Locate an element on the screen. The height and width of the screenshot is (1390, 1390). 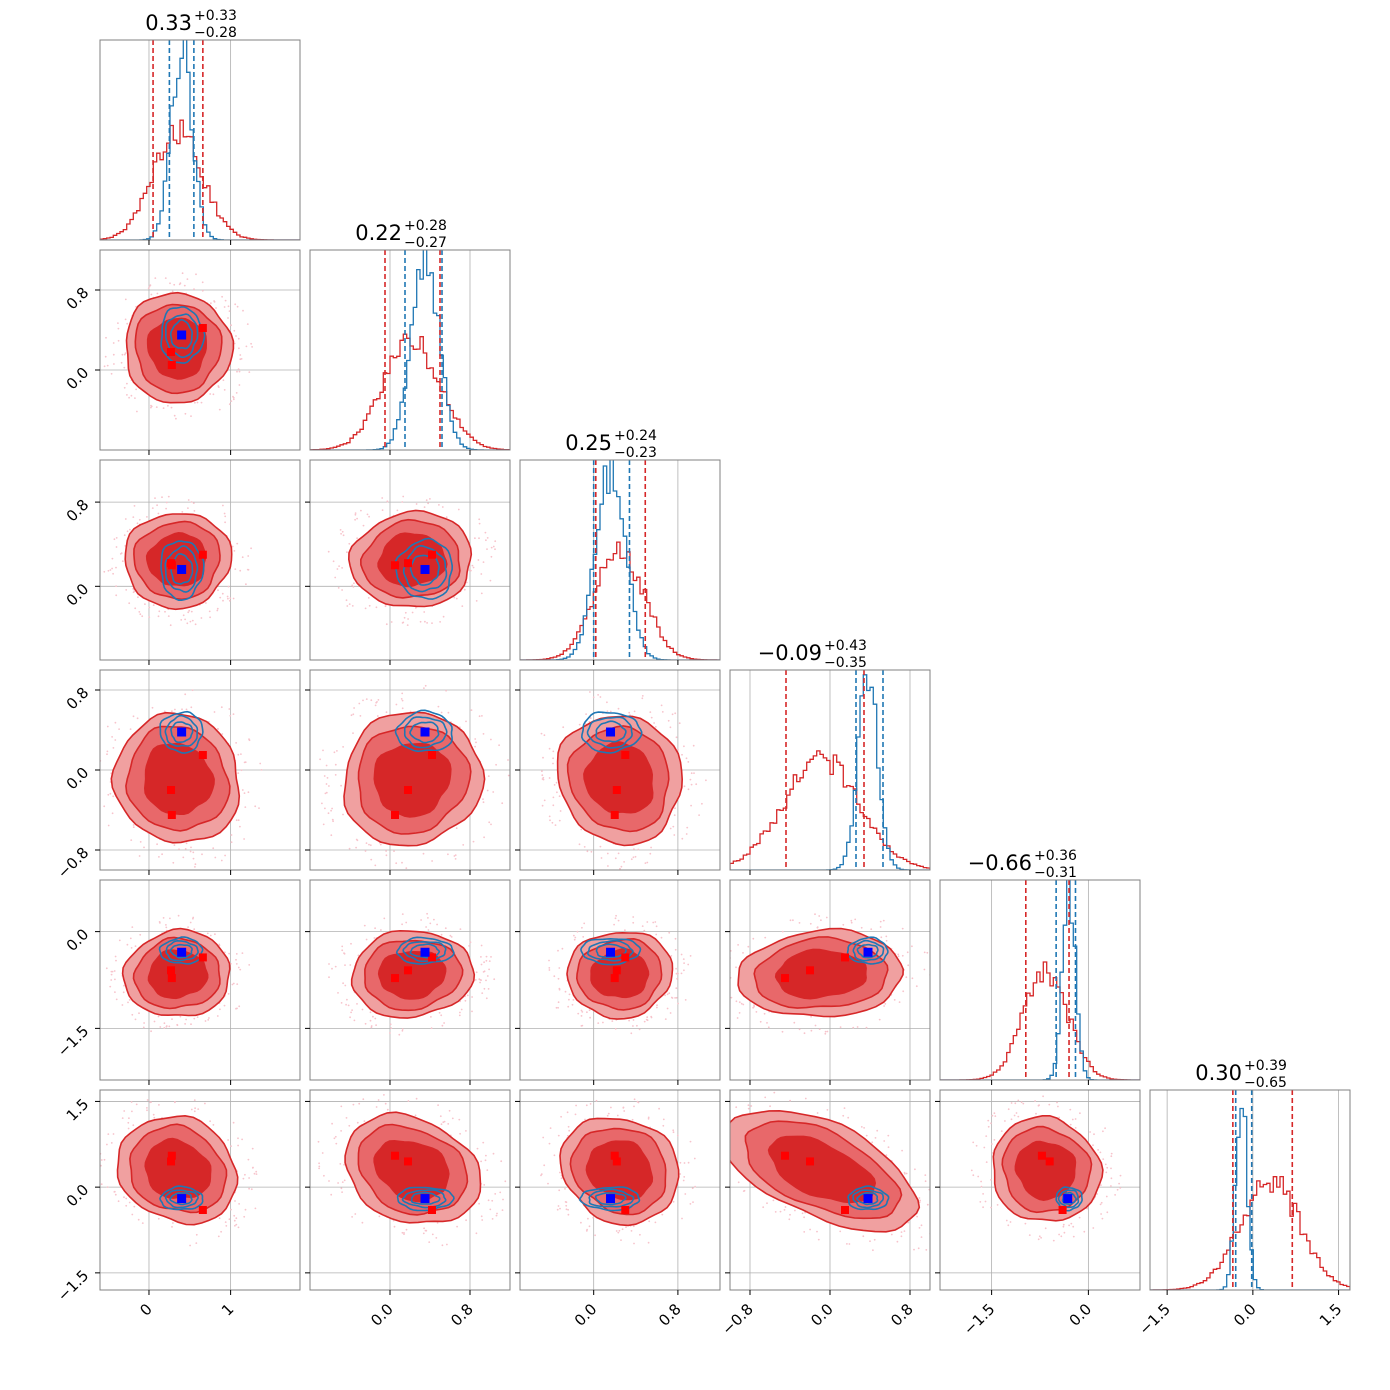
blue-contour is located at coordinates (868, 1198).